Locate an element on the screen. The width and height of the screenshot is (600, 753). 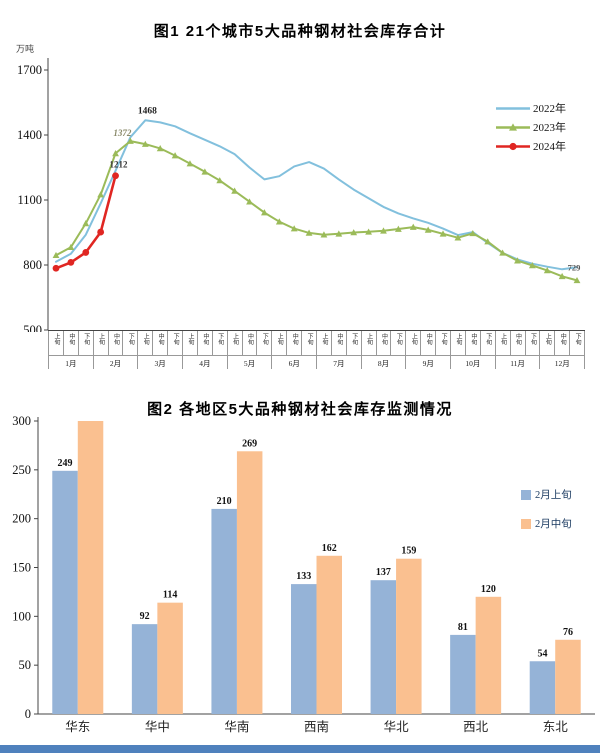
bar-2月中旬-华南 is located at coordinates (249, 582).